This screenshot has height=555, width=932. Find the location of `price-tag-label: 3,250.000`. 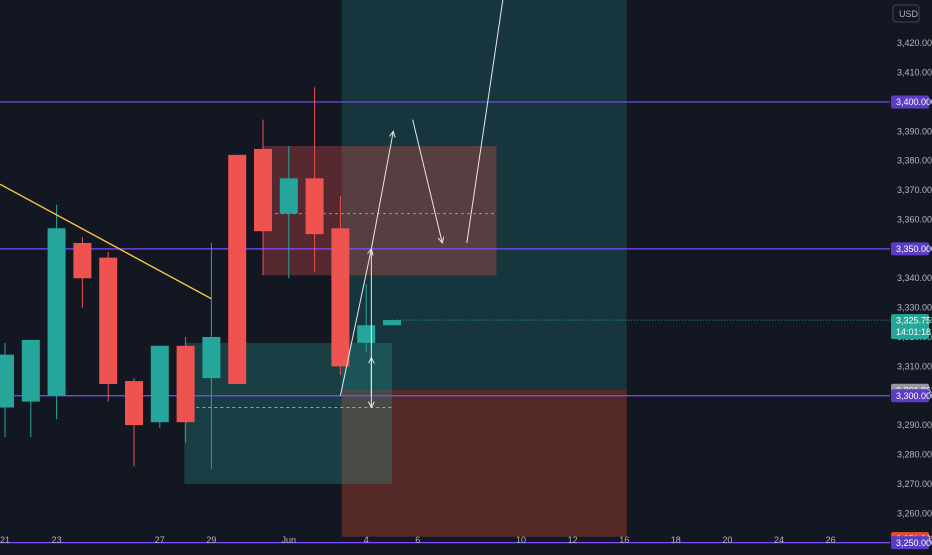

price-tag-label: 3,250.000 is located at coordinates (914, 543).